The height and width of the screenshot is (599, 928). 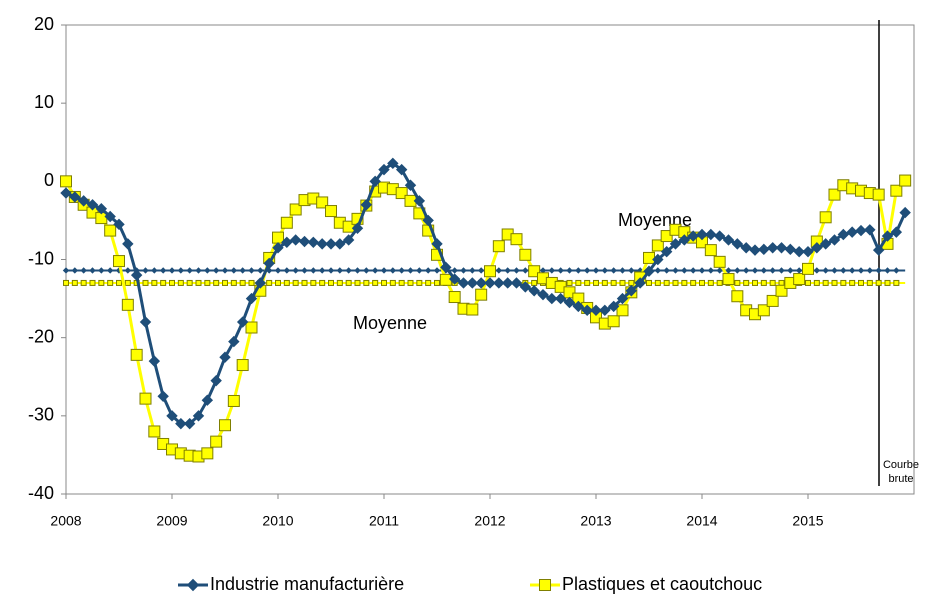 I want to click on y-tick-label: 20, so click(x=44, y=24).